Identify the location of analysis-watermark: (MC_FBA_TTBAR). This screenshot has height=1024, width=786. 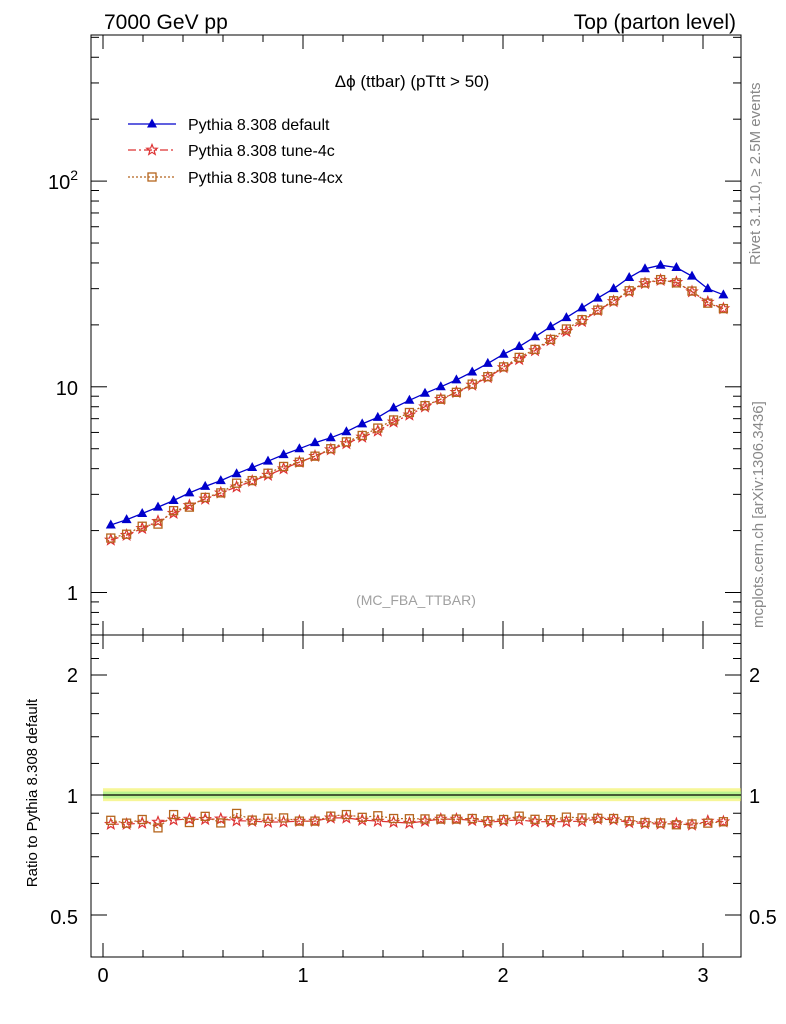
(416, 600).